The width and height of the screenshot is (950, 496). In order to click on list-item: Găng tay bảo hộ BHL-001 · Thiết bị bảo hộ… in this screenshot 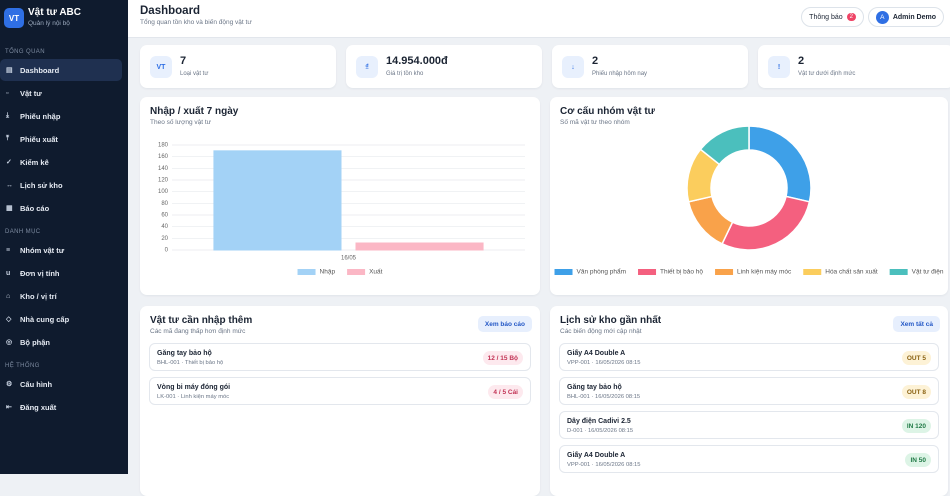, I will do `click(340, 357)`.